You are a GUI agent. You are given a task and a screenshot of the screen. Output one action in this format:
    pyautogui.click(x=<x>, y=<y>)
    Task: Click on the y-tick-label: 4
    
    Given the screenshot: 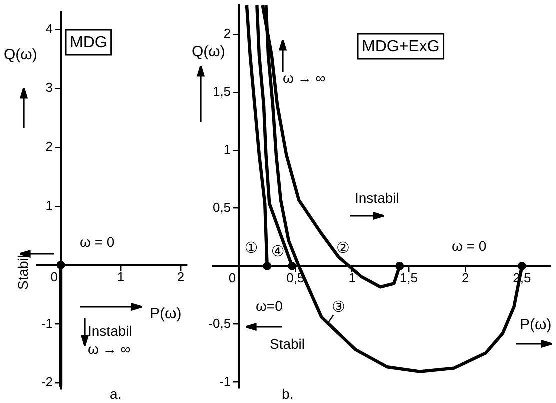 What is the action you would take?
    pyautogui.click(x=49, y=28)
    